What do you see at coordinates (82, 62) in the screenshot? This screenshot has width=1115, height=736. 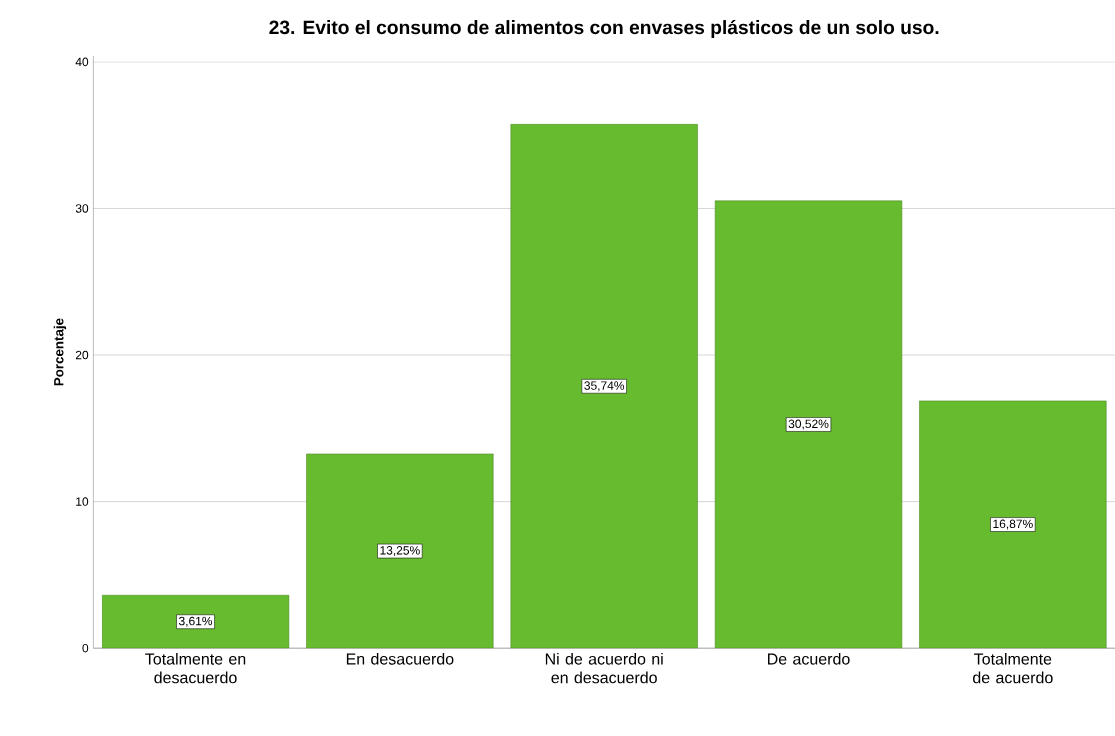 I see `y-tick-label: 40` at bounding box center [82, 62].